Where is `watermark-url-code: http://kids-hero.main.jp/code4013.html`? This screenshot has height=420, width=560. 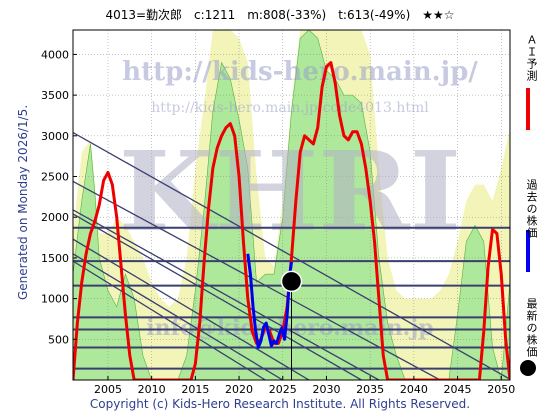 watermark-url-code: http://kids-hero.main.jp/code4013.html is located at coordinates (290, 108).